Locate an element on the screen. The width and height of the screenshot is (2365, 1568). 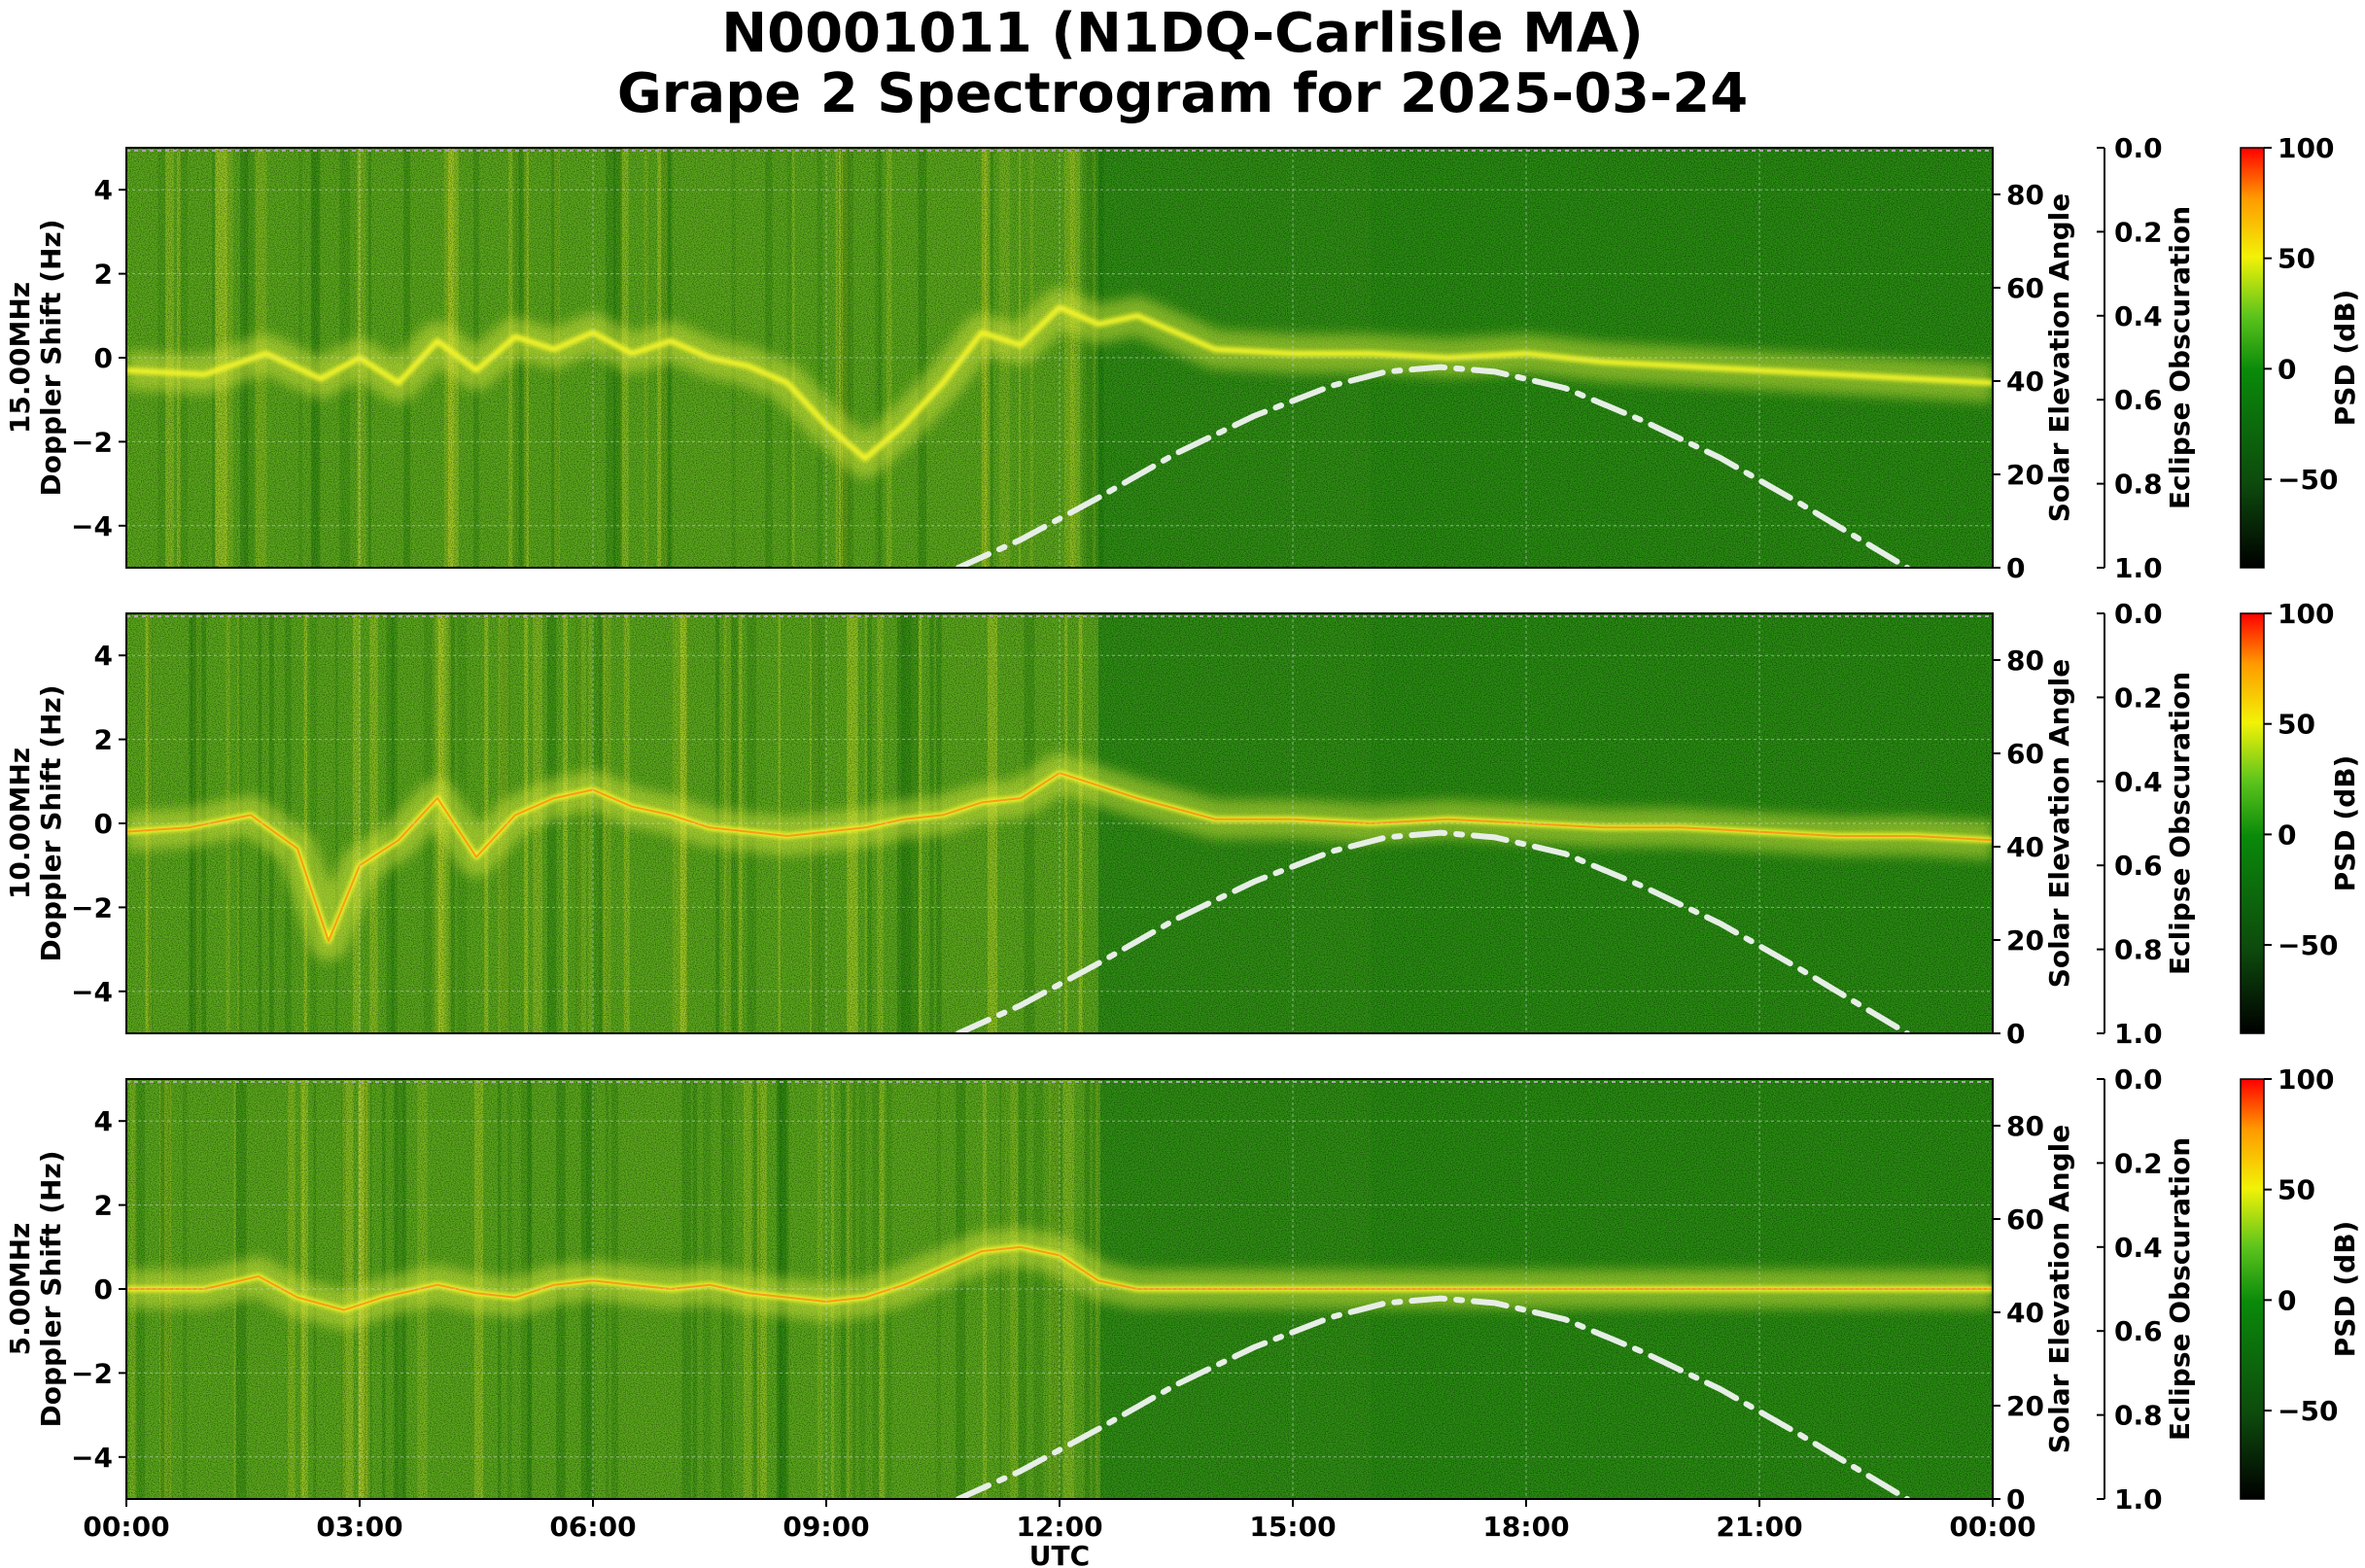
x-tick-label: 18:00 is located at coordinates (1525, 1527).